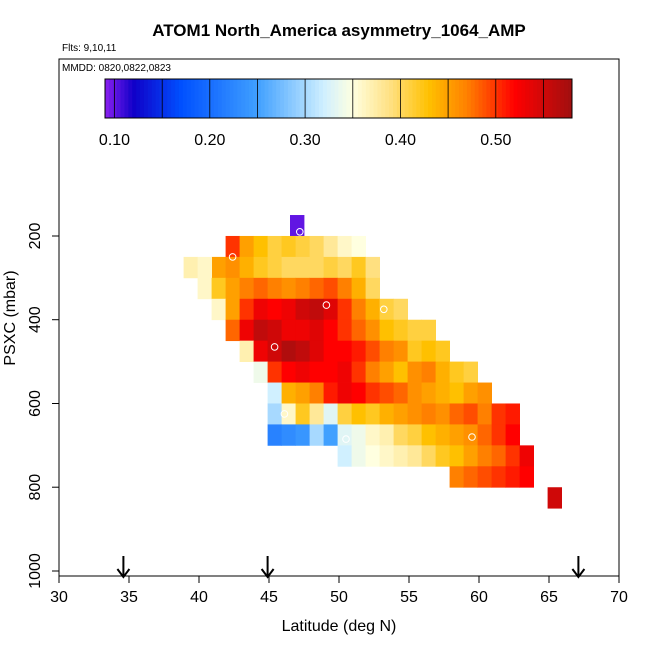 The width and height of the screenshot is (650, 650). What do you see at coordinates (549, 597) in the screenshot?
I see `x-tick-label: 65` at bounding box center [549, 597].